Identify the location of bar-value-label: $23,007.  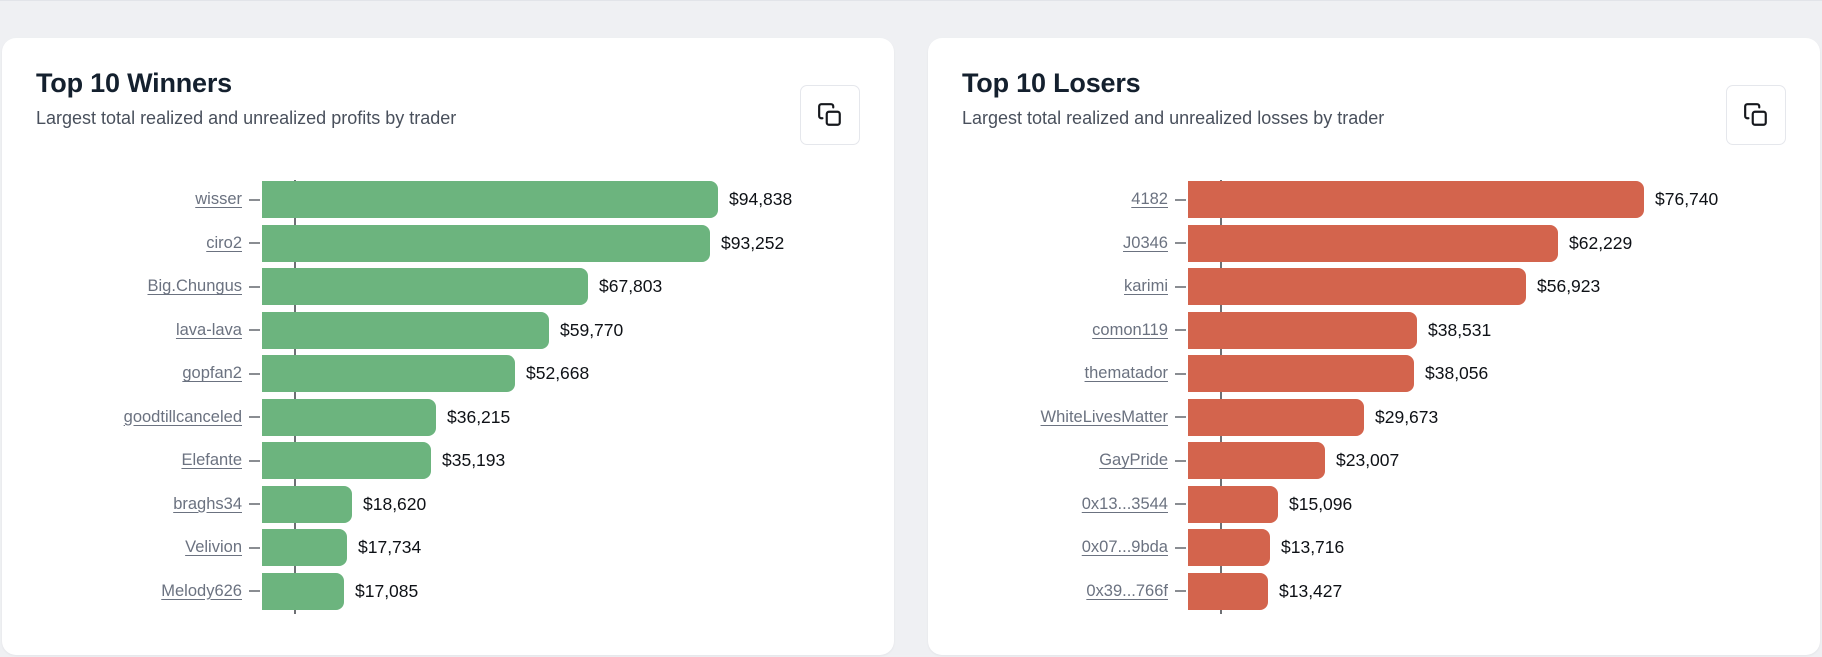
(1368, 460).